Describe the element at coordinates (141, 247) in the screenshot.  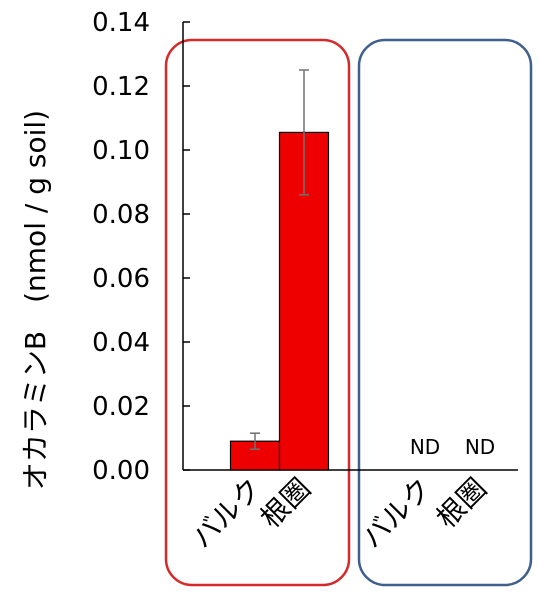
I see `y-ticks: 0.00 0.02 0.04 0.06 0.08 0.10 0.12 0.14` at that location.